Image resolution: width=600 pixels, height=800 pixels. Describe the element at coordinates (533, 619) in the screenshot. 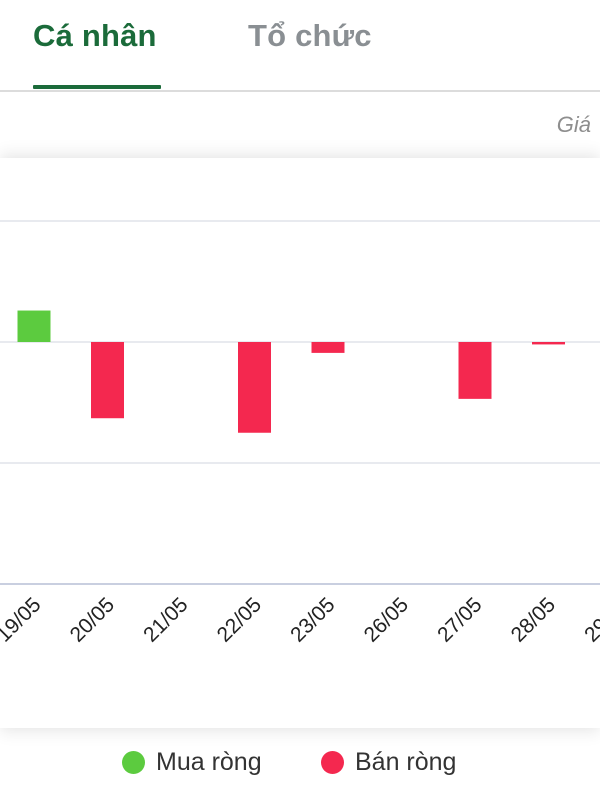

I see `x-tick-label: 28/05` at that location.